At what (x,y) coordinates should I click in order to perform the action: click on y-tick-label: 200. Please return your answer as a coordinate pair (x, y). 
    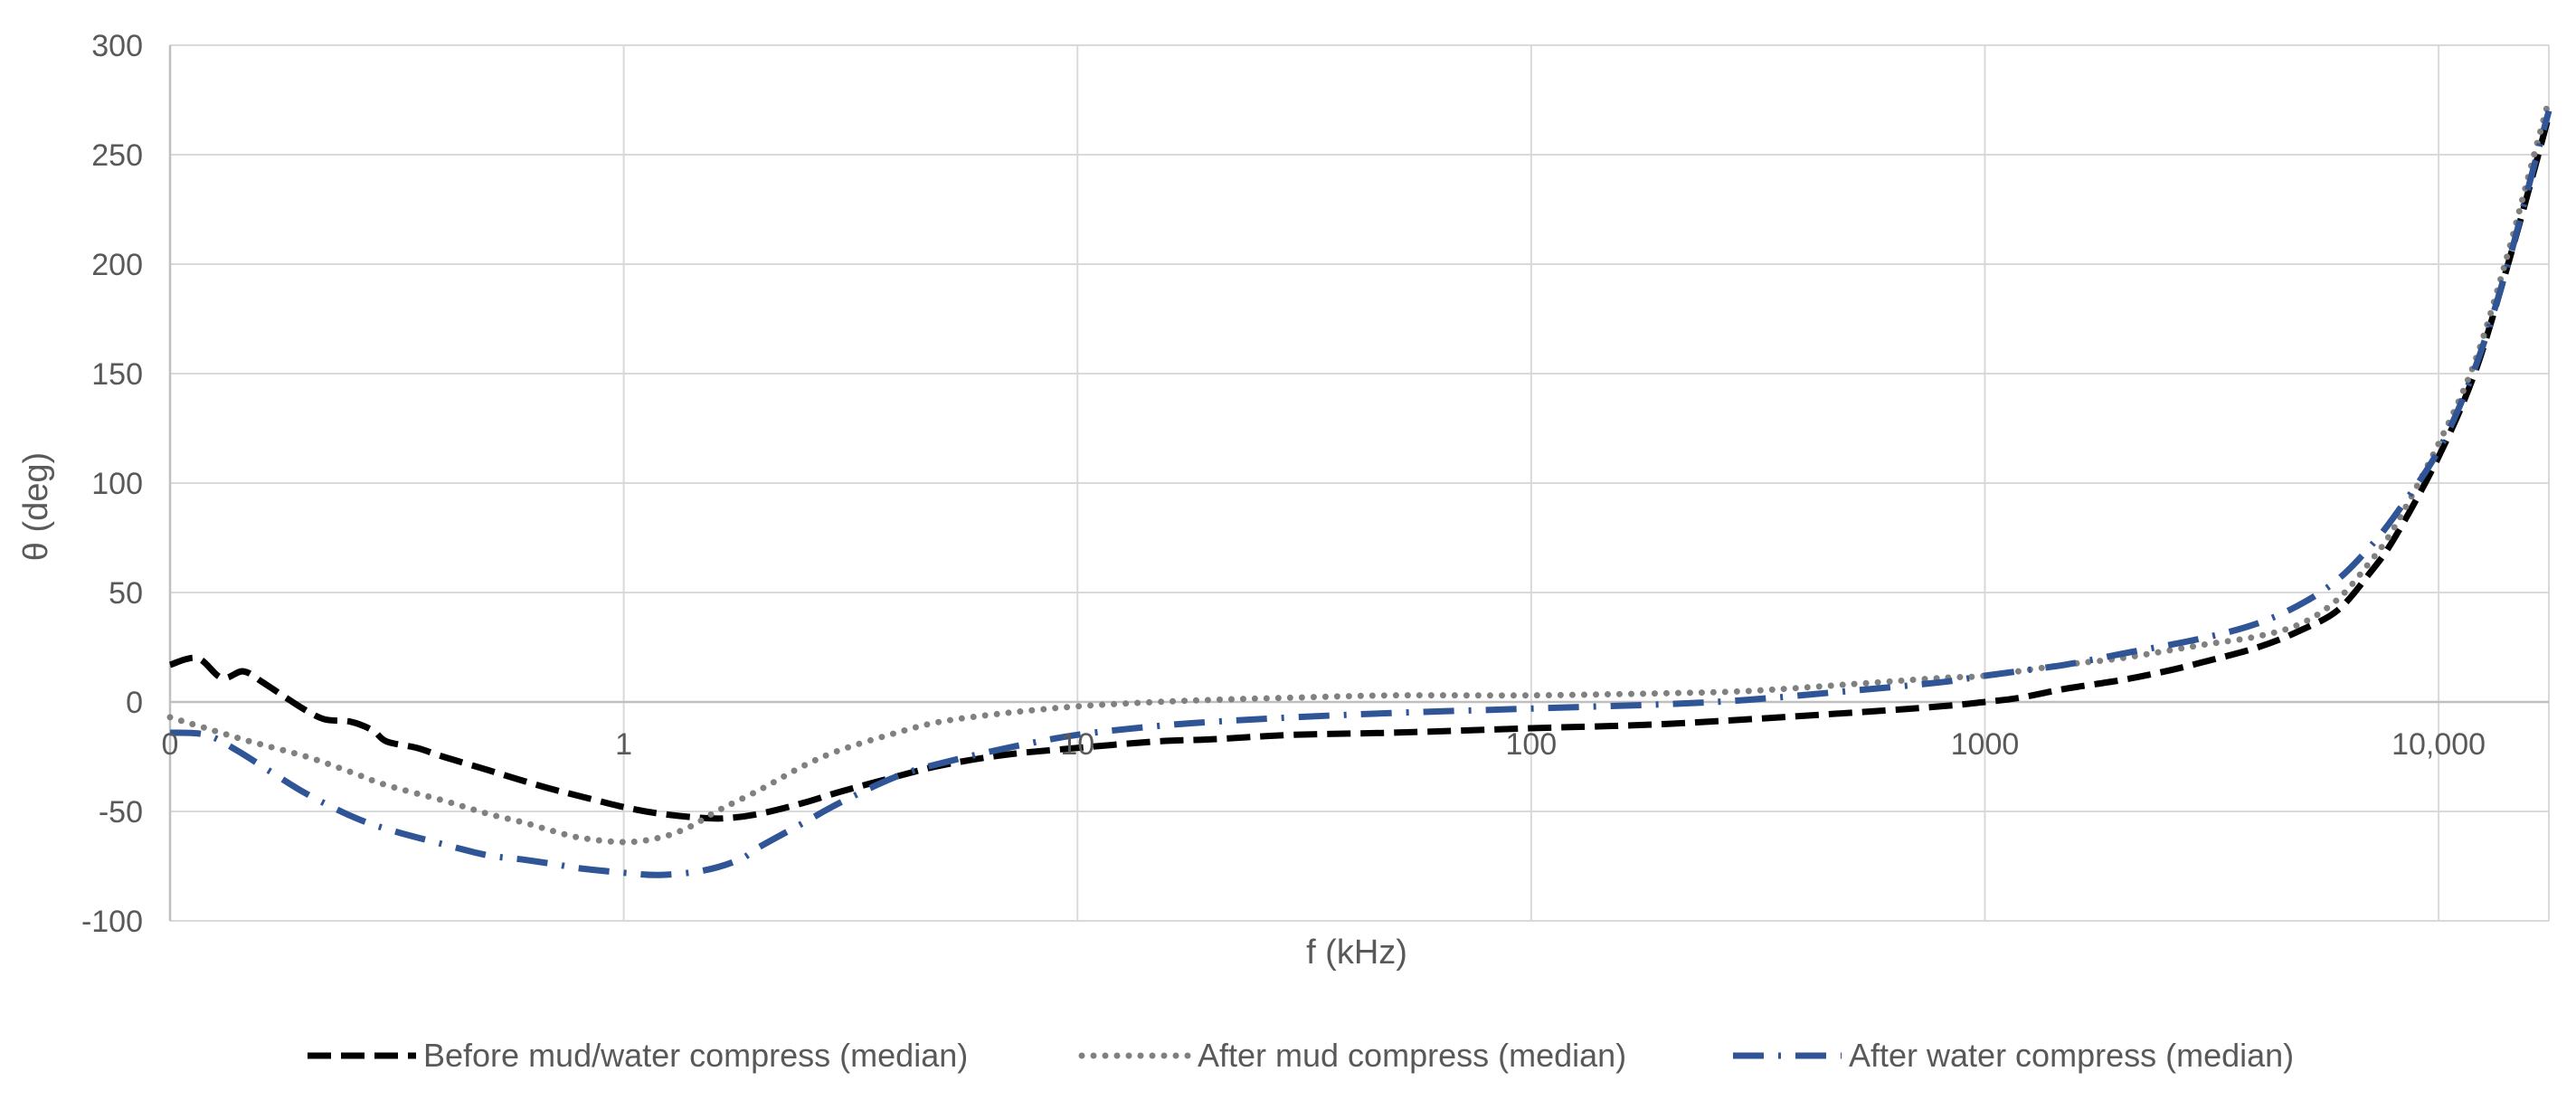
    Looking at the image, I should click on (117, 265).